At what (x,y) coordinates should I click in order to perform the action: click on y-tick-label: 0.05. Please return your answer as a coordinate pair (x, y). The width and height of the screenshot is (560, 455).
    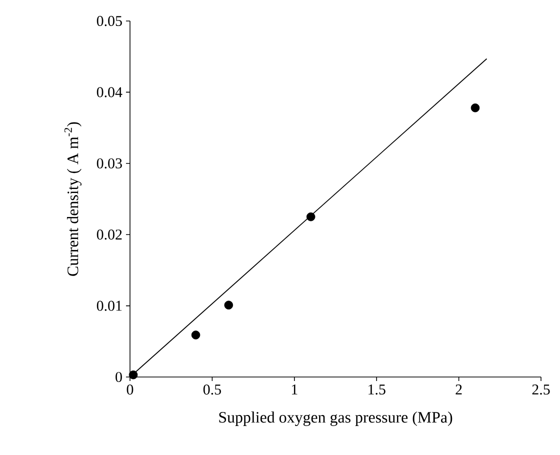
    Looking at the image, I should click on (109, 21).